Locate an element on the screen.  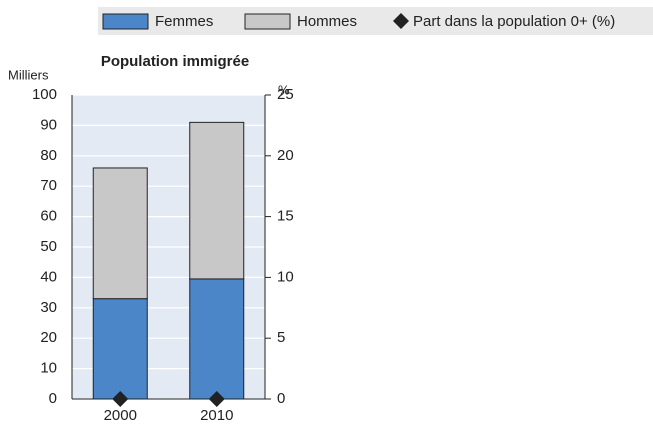
y-tick-label: 80 is located at coordinates (48, 155).